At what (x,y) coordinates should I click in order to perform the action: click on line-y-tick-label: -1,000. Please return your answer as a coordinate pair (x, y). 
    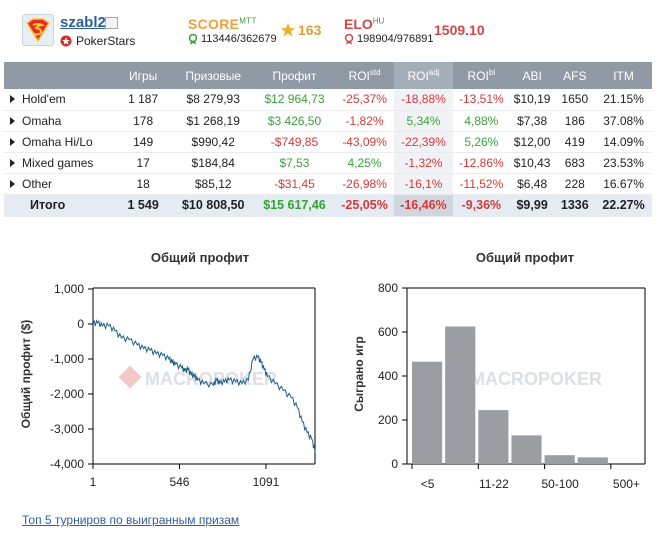
    Looking at the image, I should click on (67, 359).